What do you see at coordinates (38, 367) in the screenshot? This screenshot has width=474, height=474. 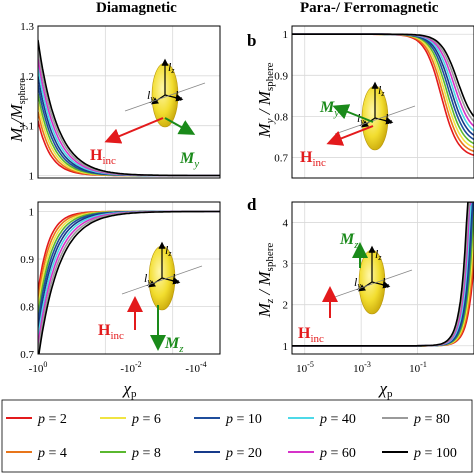 I see `xtick-c-0: -100` at bounding box center [38, 367].